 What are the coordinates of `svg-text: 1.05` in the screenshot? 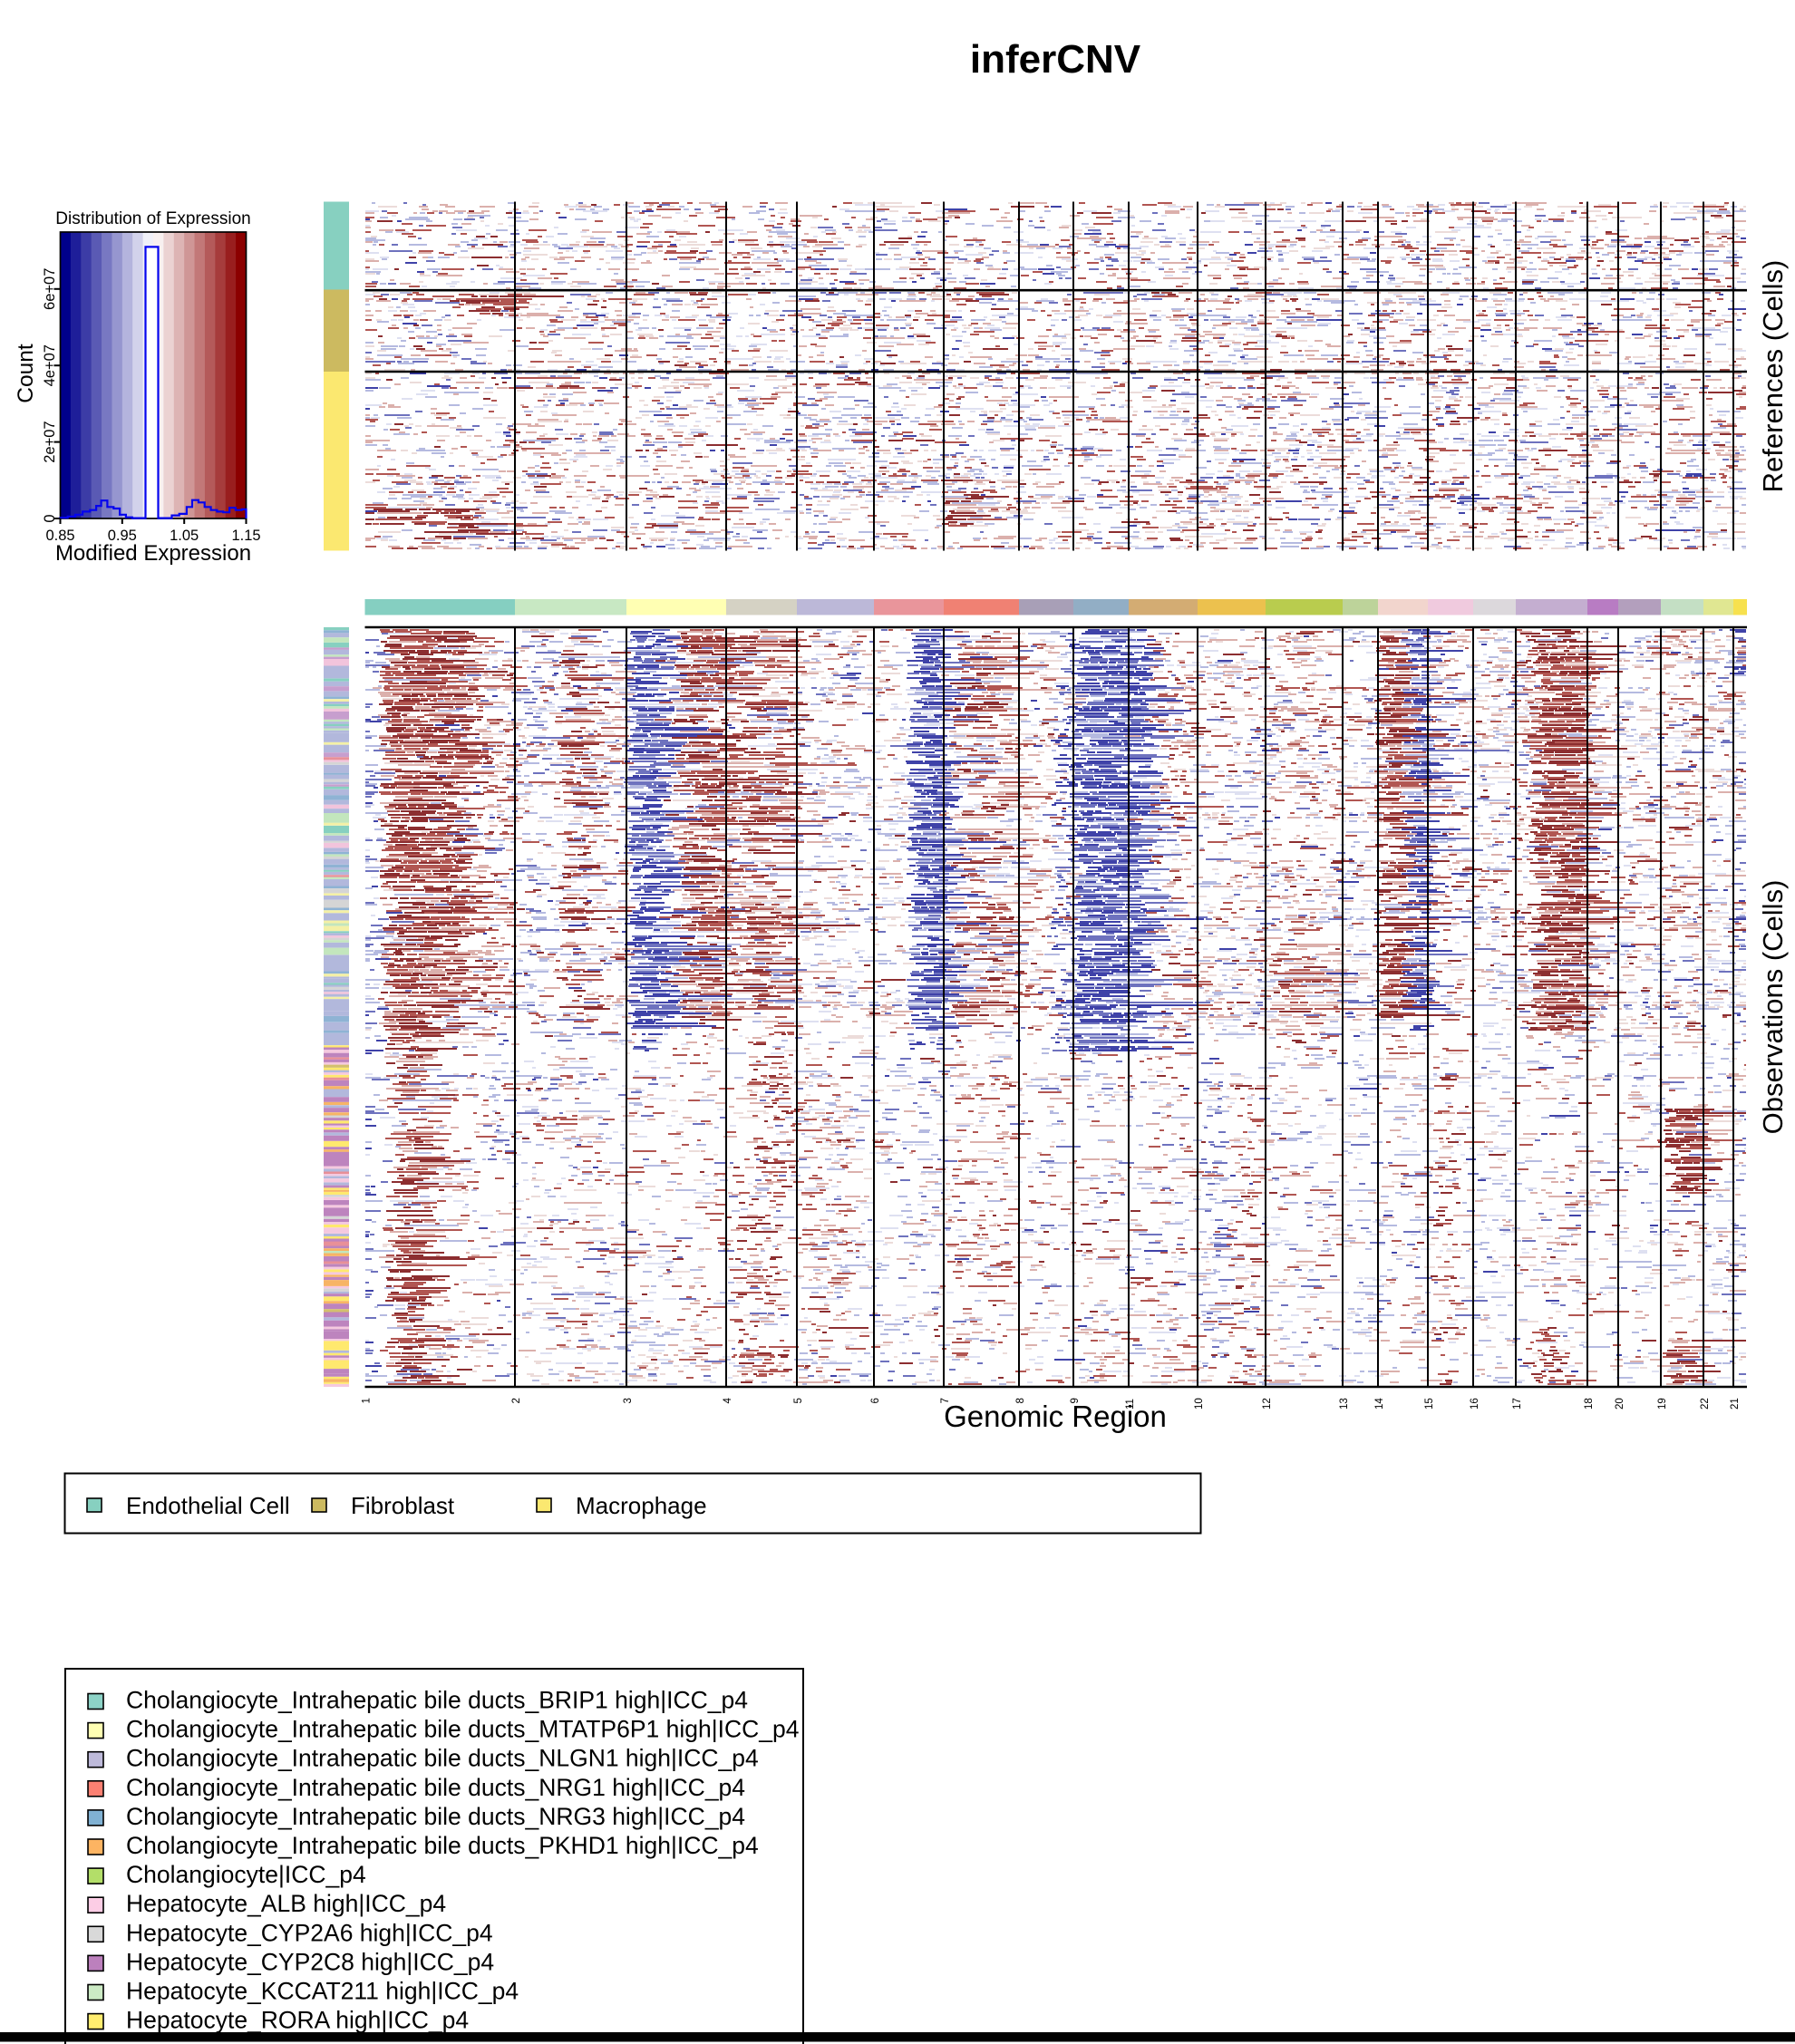 It's located at (184, 536).